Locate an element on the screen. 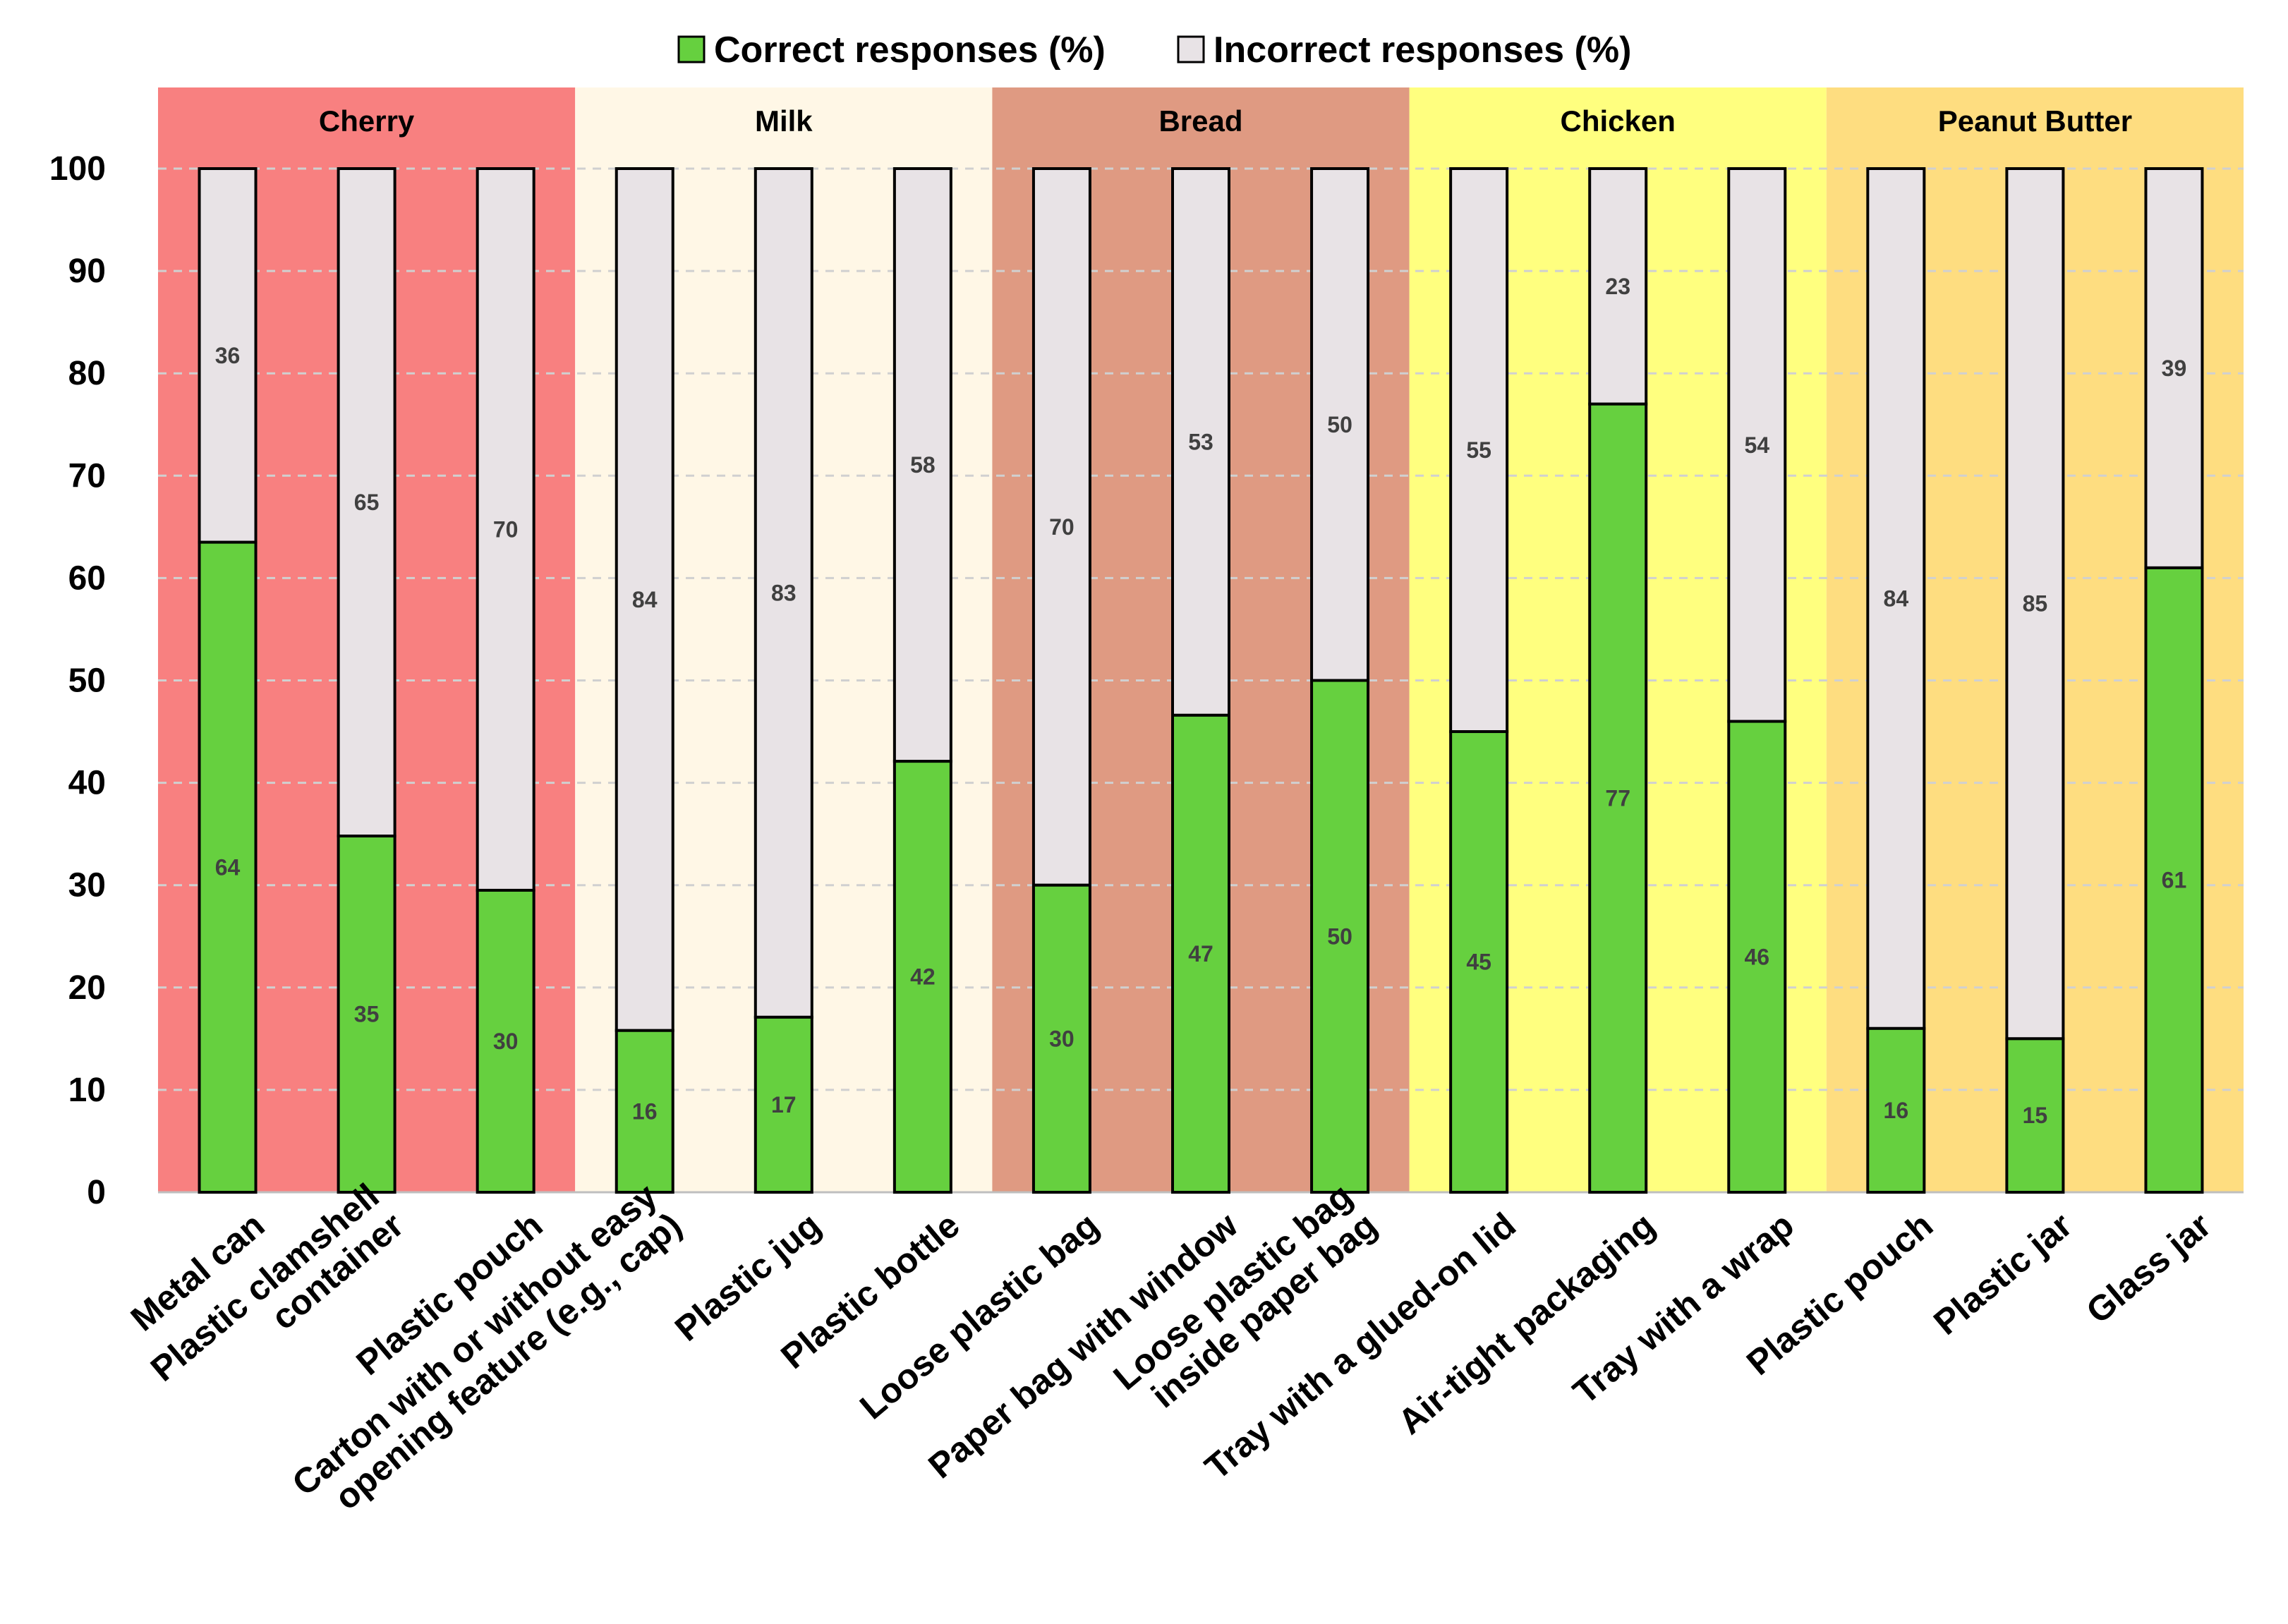 The image size is (2288, 1624). y-tick-label: 70 is located at coordinates (87, 476).